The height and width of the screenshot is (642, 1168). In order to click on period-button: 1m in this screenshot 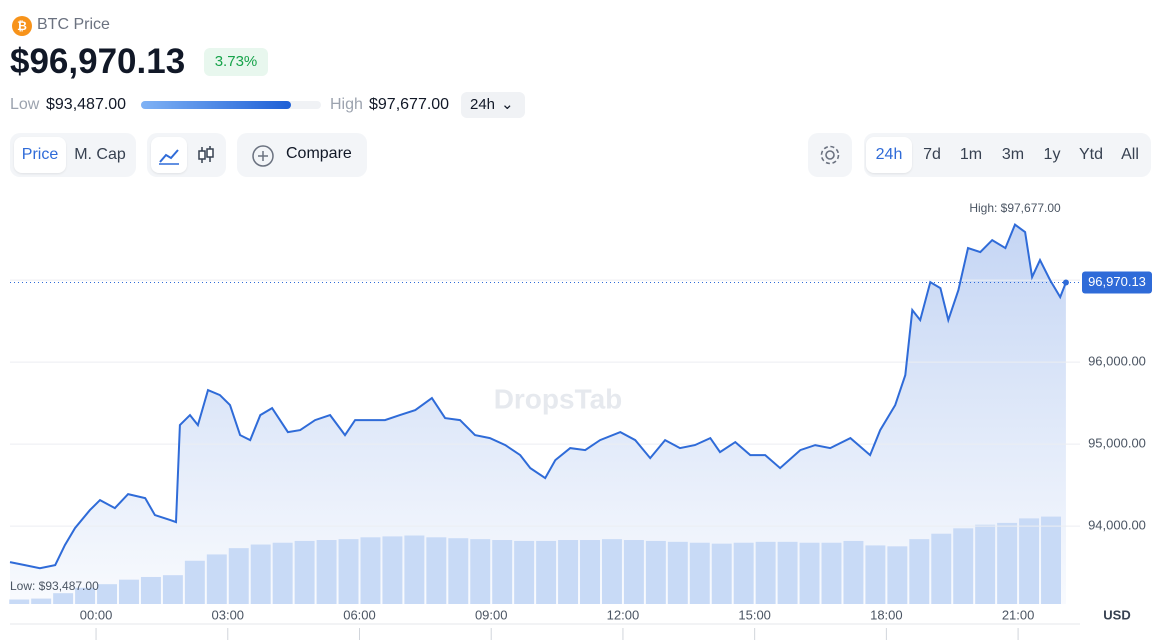, I will do `click(971, 154)`.